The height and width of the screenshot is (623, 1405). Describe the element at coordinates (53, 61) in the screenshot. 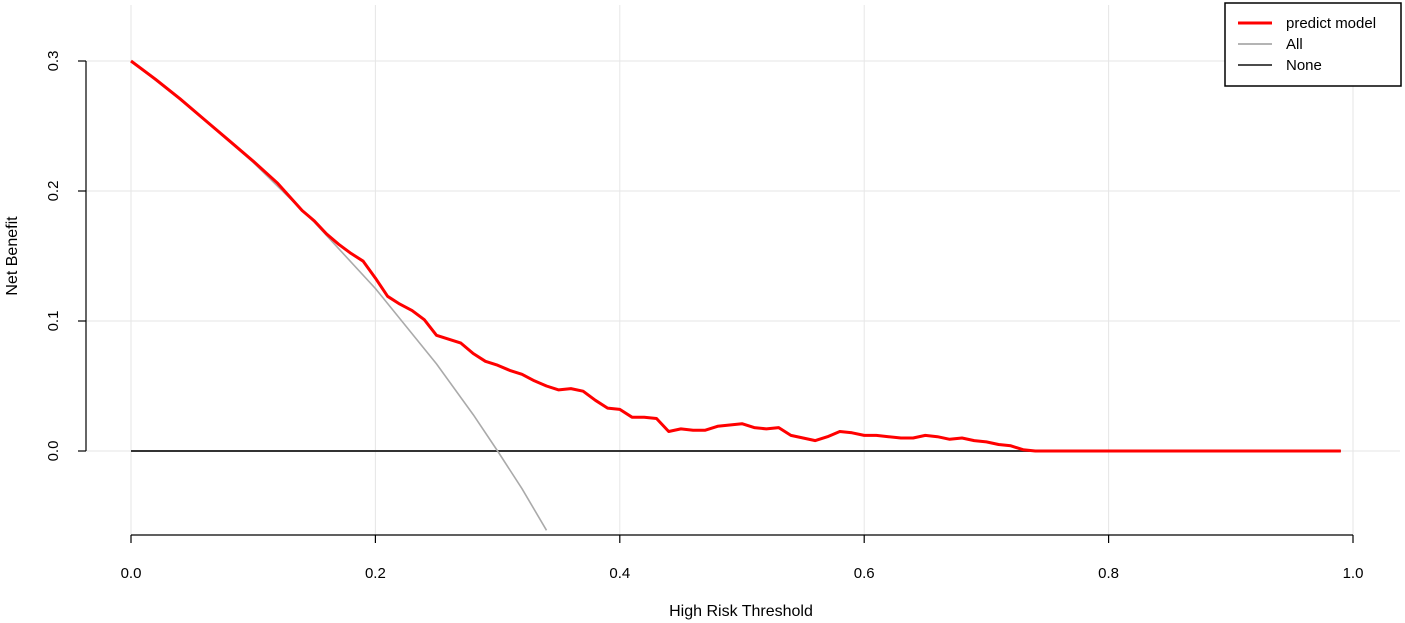

I see `y-tick-label-3: 0.3` at that location.